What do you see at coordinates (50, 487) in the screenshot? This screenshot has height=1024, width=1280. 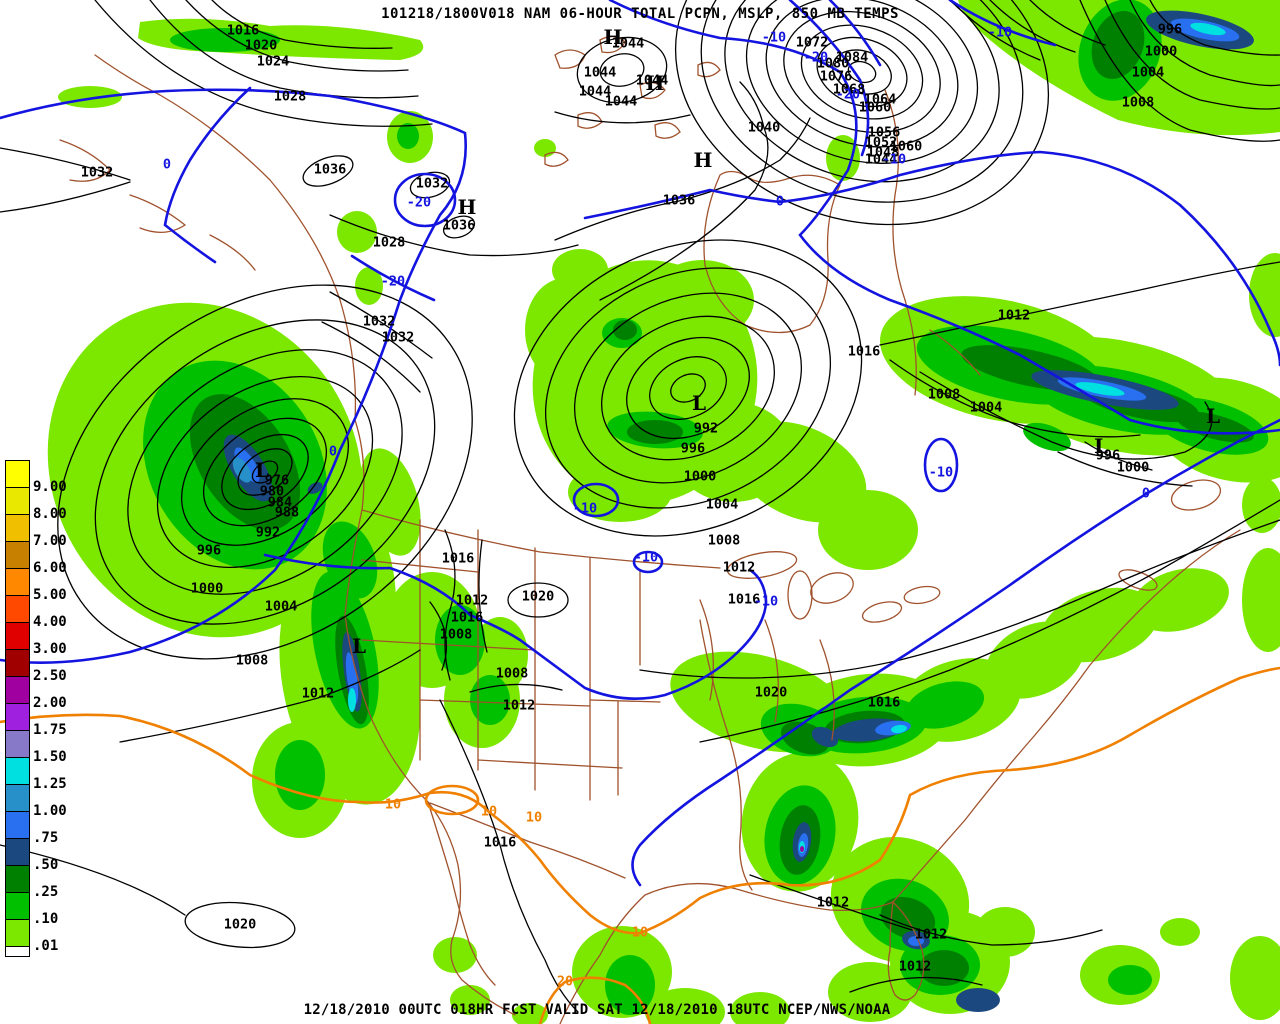 I see `legend-threshold-label: 9.00` at bounding box center [50, 487].